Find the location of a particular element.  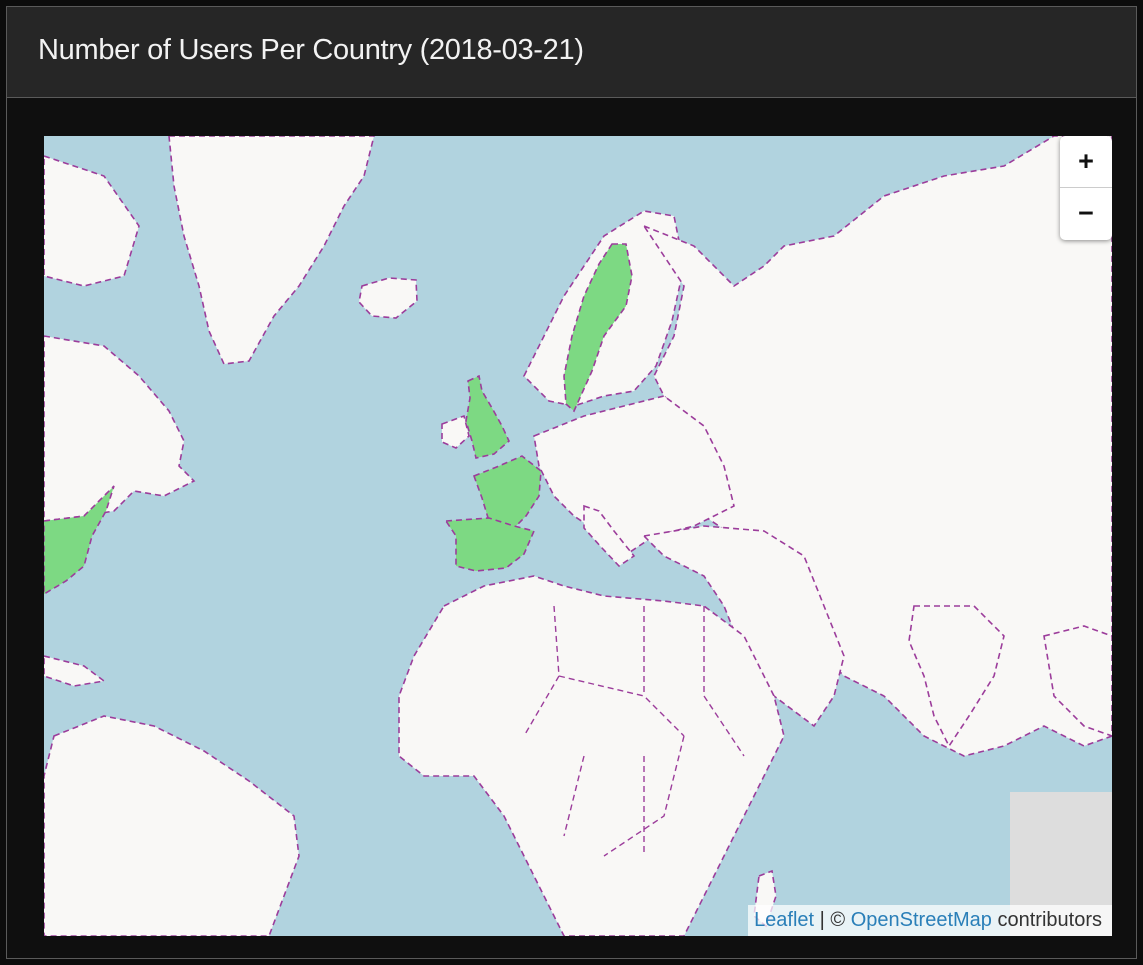

attribution-suffix: contributors is located at coordinates (1046, 920).